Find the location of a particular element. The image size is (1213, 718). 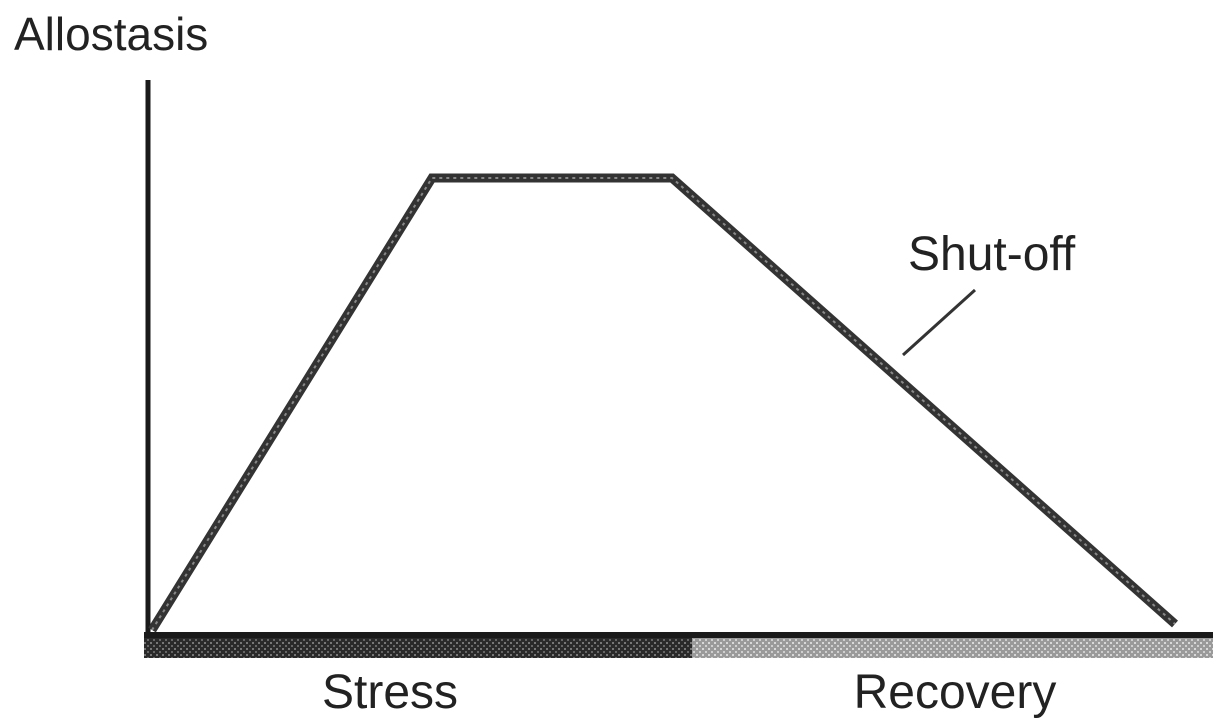

phase-label: Stress is located at coordinates (390, 692).